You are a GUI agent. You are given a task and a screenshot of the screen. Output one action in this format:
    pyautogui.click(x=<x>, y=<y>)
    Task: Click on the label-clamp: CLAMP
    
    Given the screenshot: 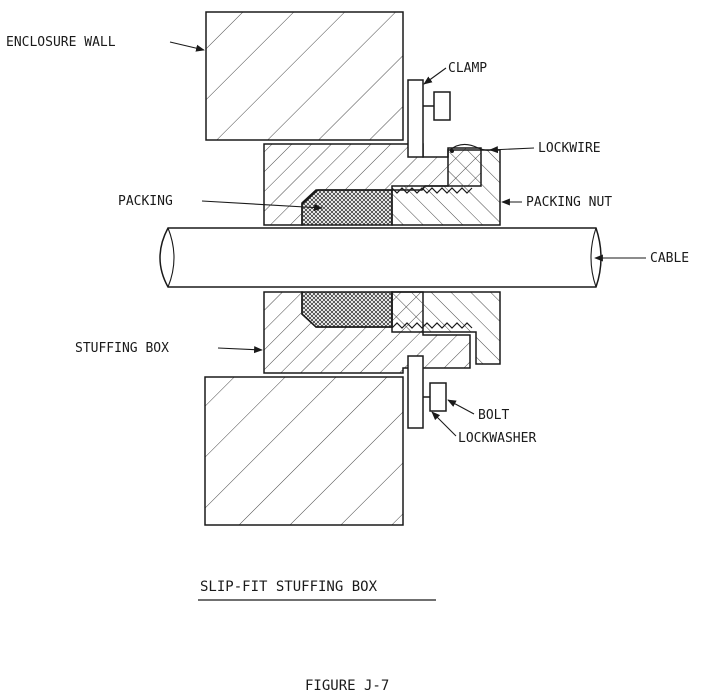 What is the action you would take?
    pyautogui.click(x=467, y=68)
    